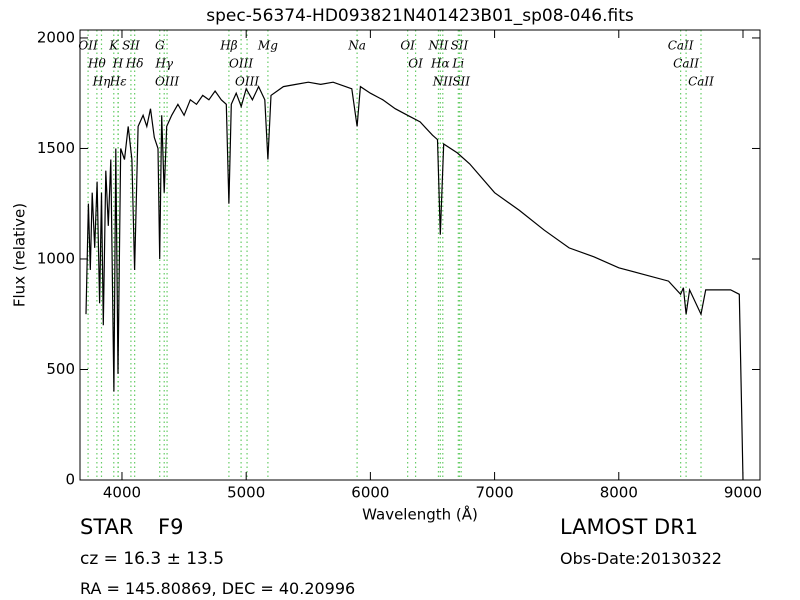 The height and width of the screenshot is (600, 800). I want to click on x-tick-label: 7000, so click(494, 493).